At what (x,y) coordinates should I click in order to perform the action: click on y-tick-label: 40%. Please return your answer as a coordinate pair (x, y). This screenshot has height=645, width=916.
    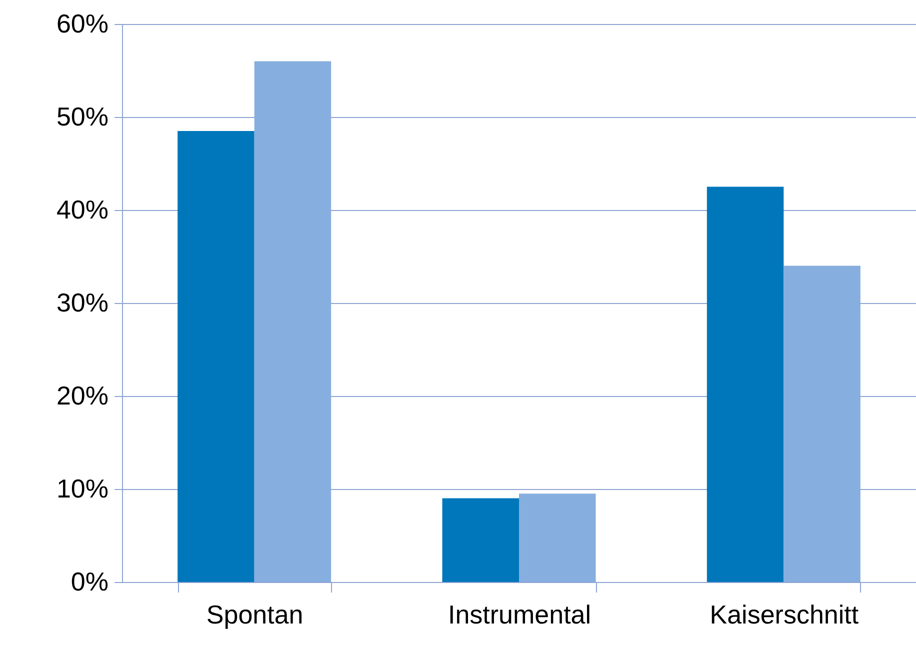
    Looking at the image, I should click on (82, 209).